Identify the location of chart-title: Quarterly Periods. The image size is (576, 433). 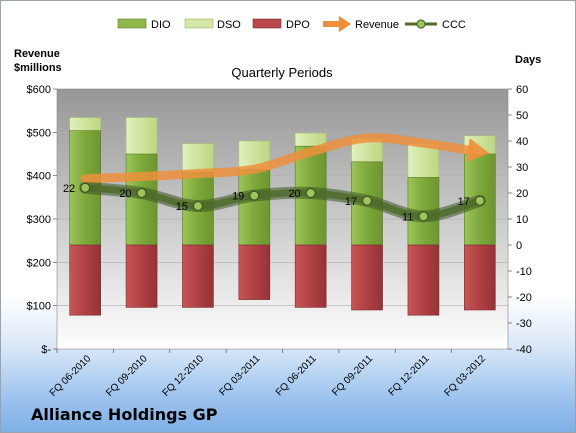
(282, 72).